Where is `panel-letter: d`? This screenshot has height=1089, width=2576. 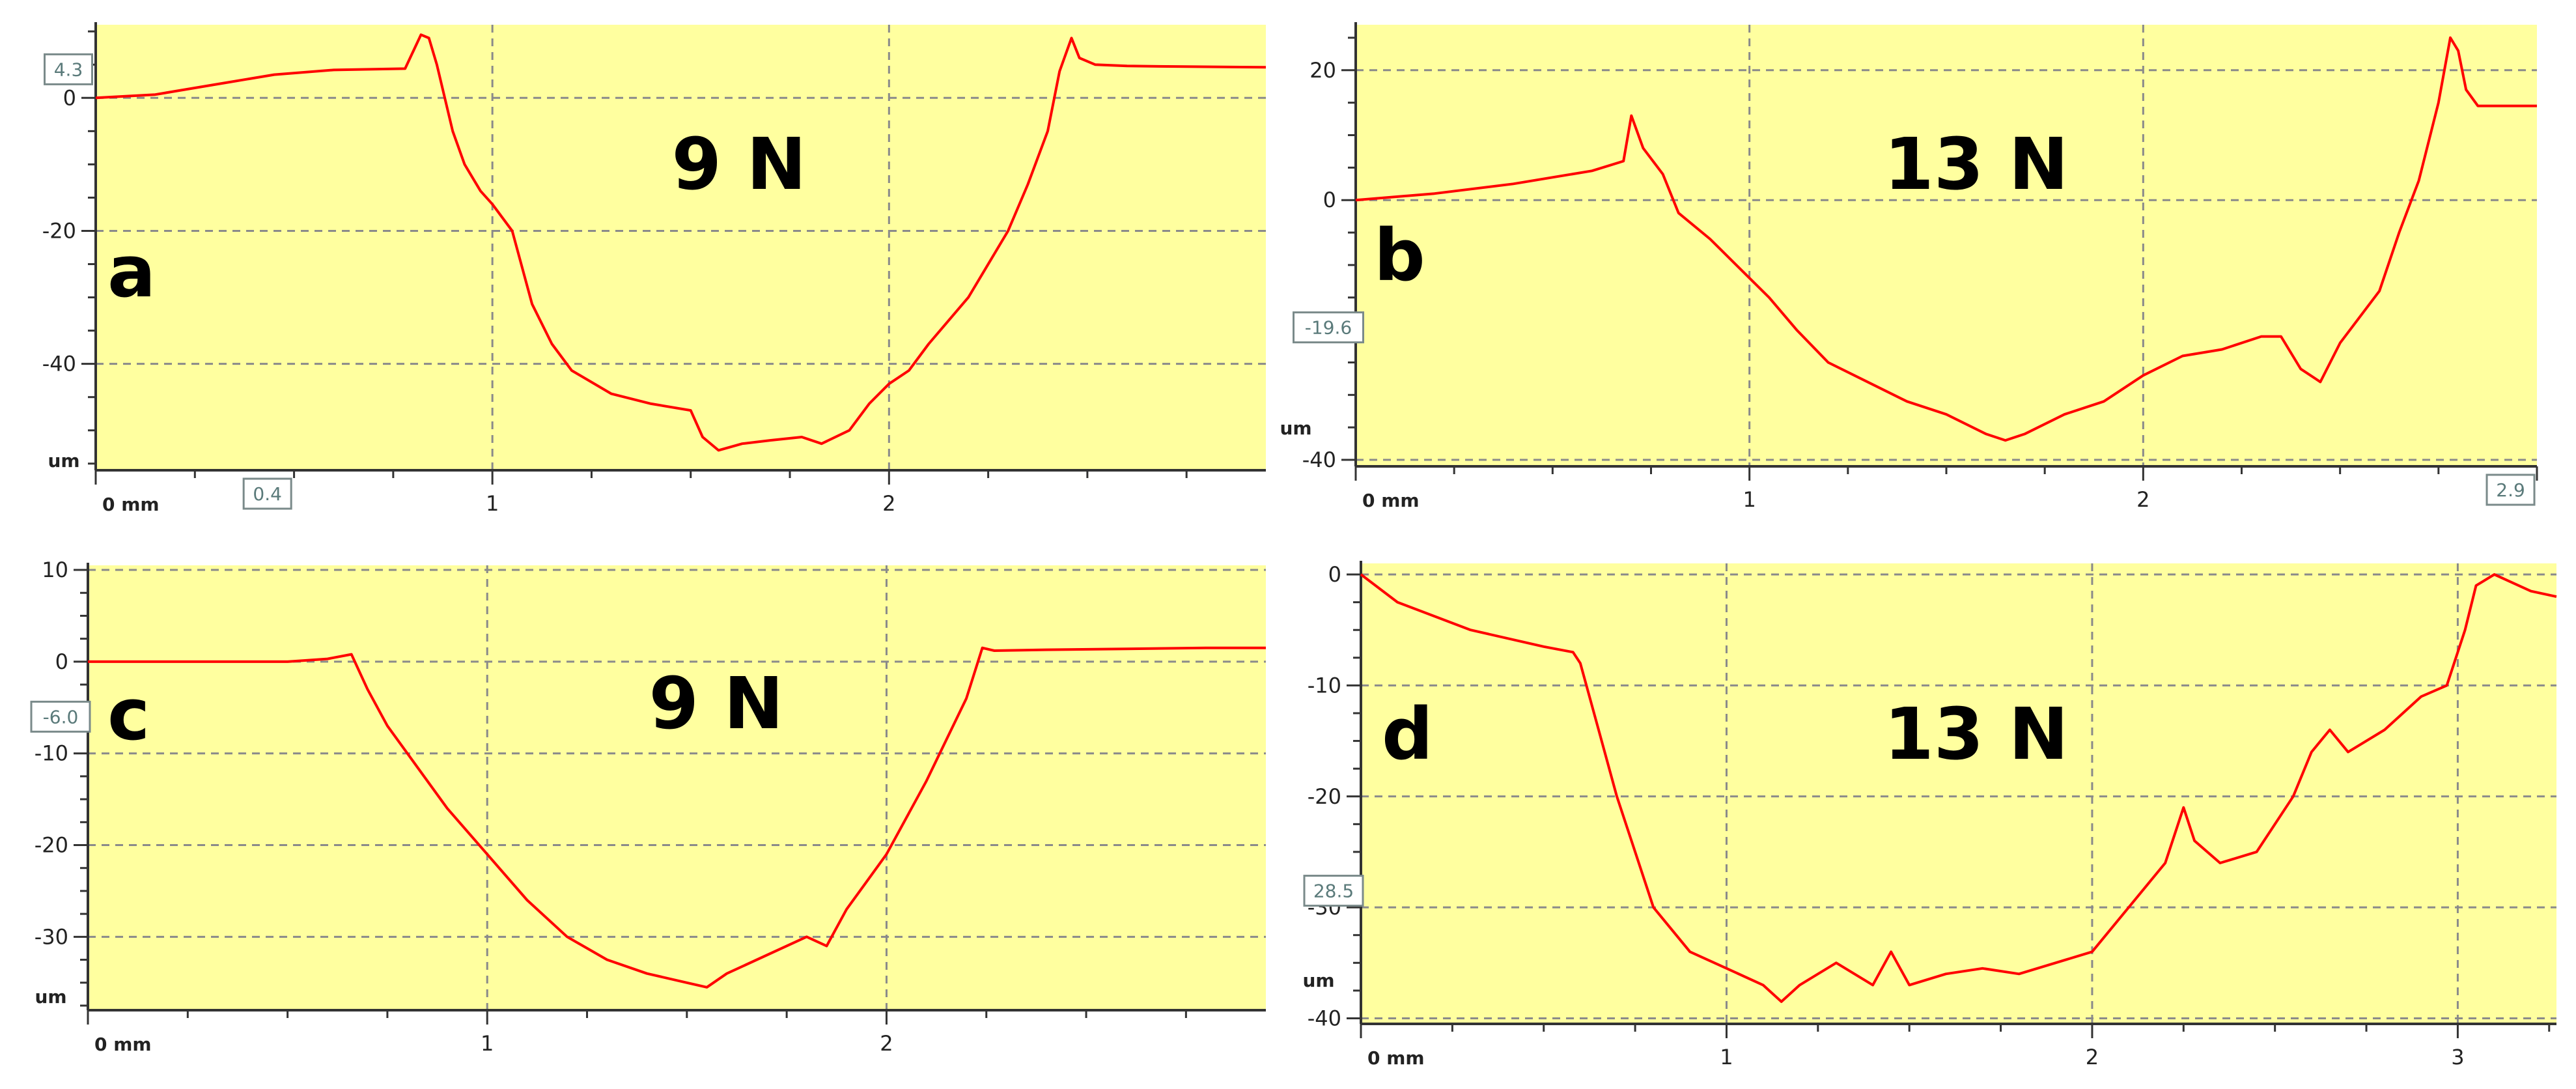 panel-letter: d is located at coordinates (1408, 734).